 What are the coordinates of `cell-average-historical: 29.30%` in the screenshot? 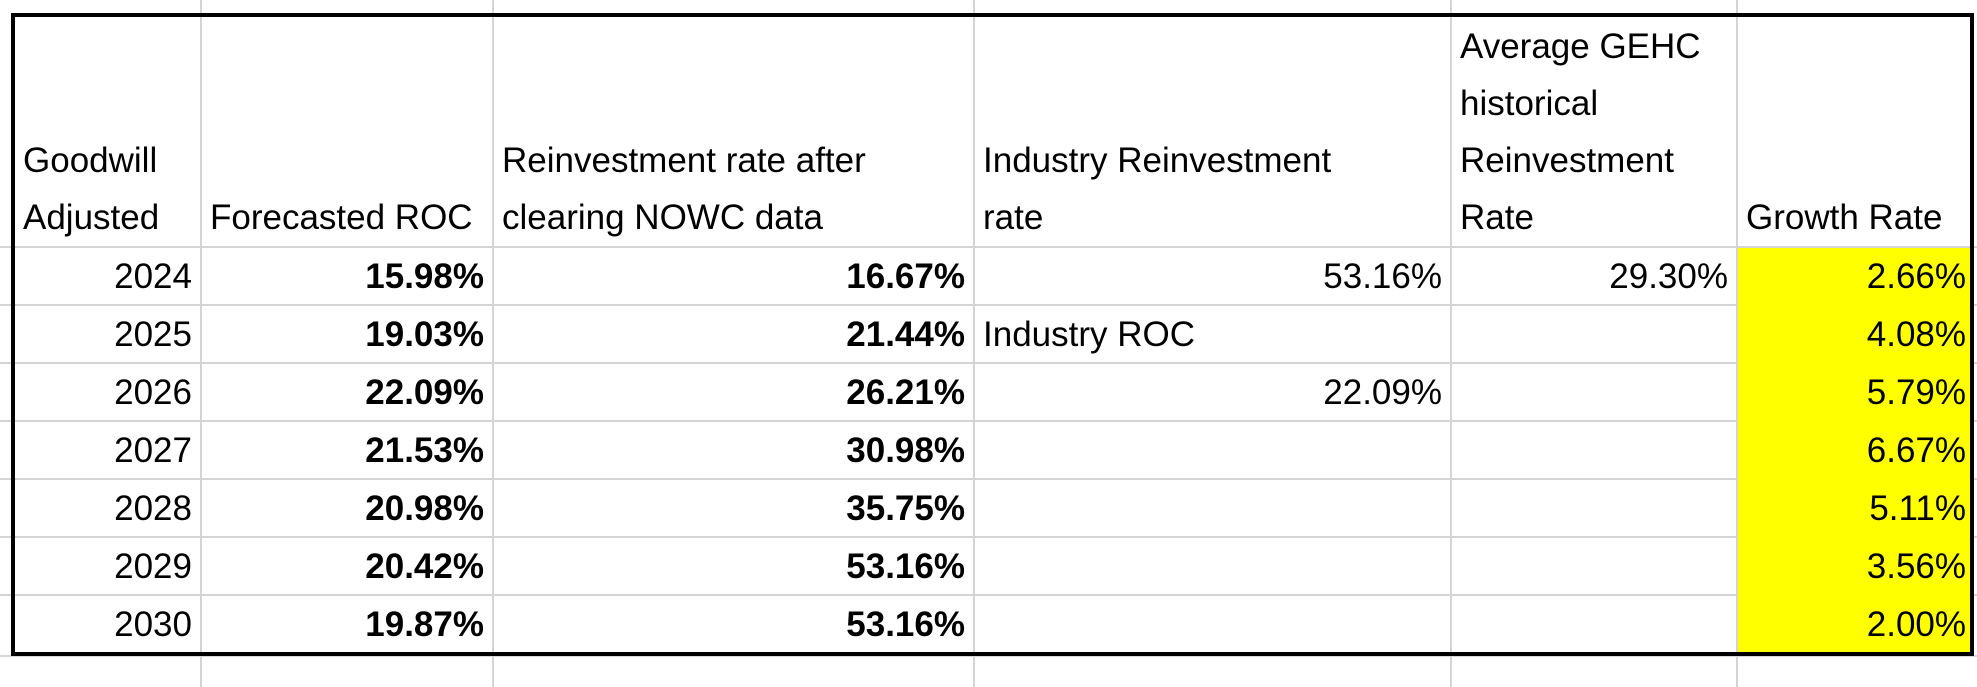 It's located at (1668, 276).